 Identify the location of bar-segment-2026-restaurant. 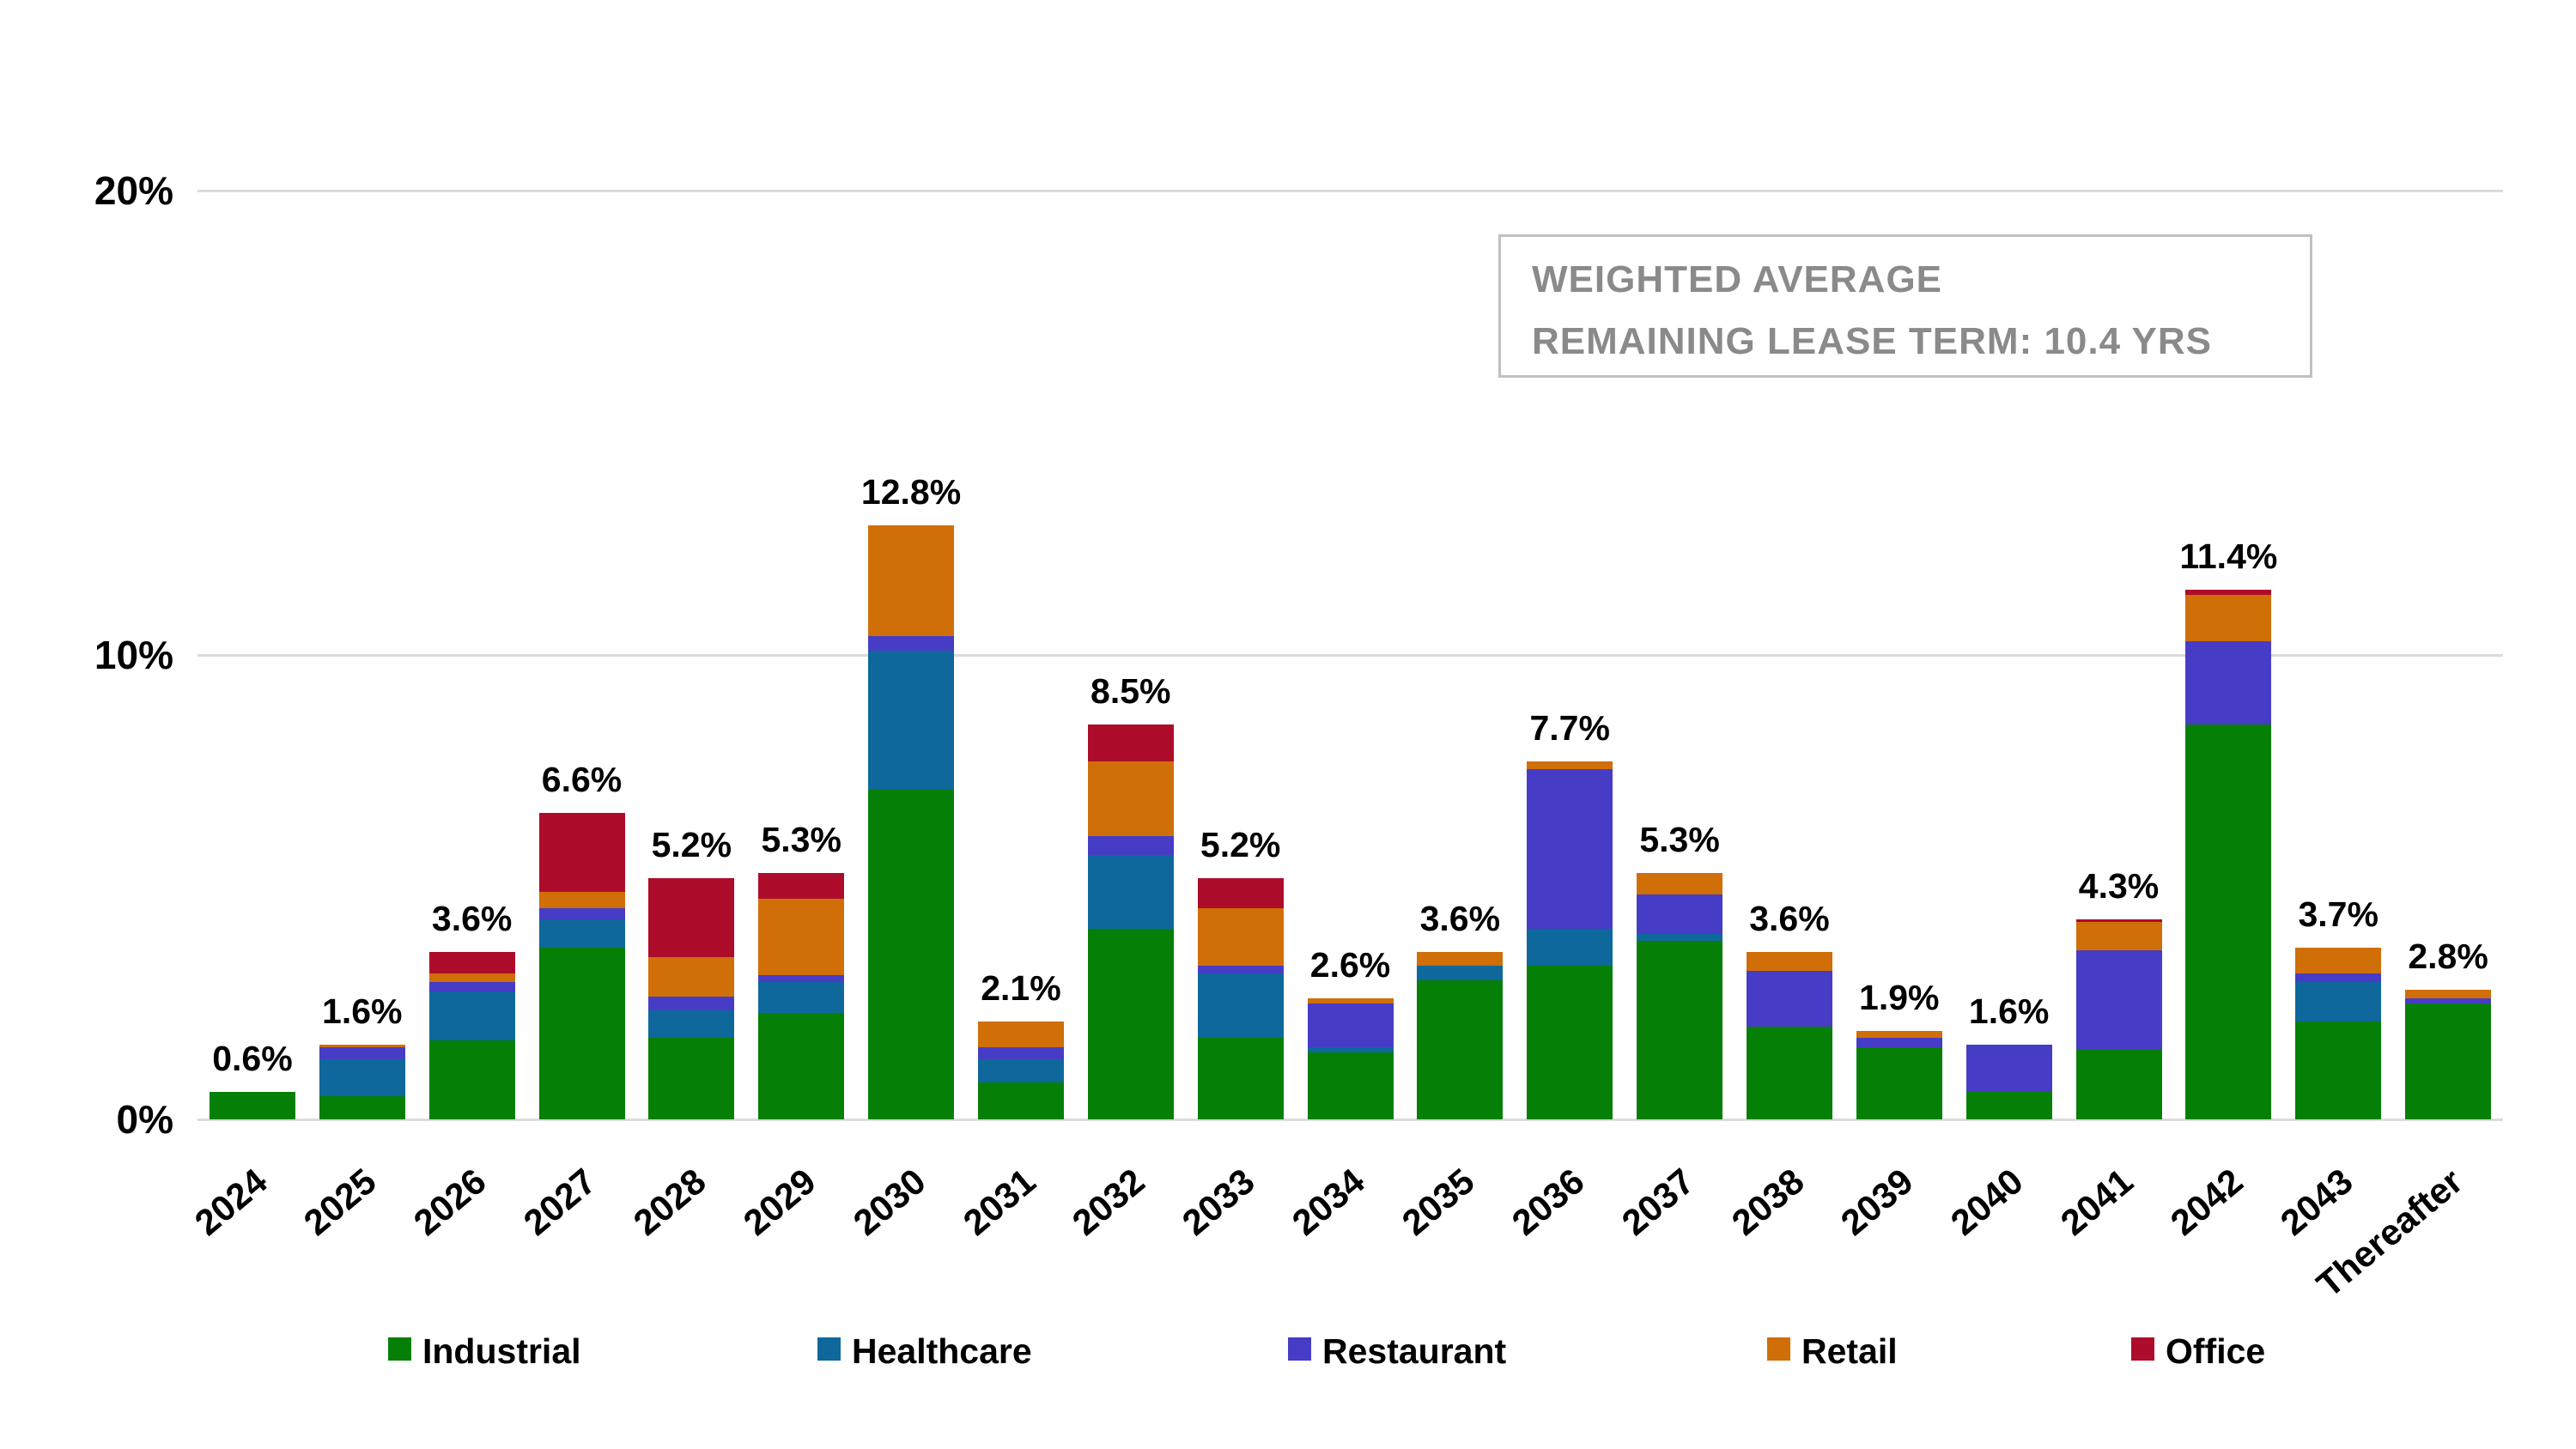
(472, 987).